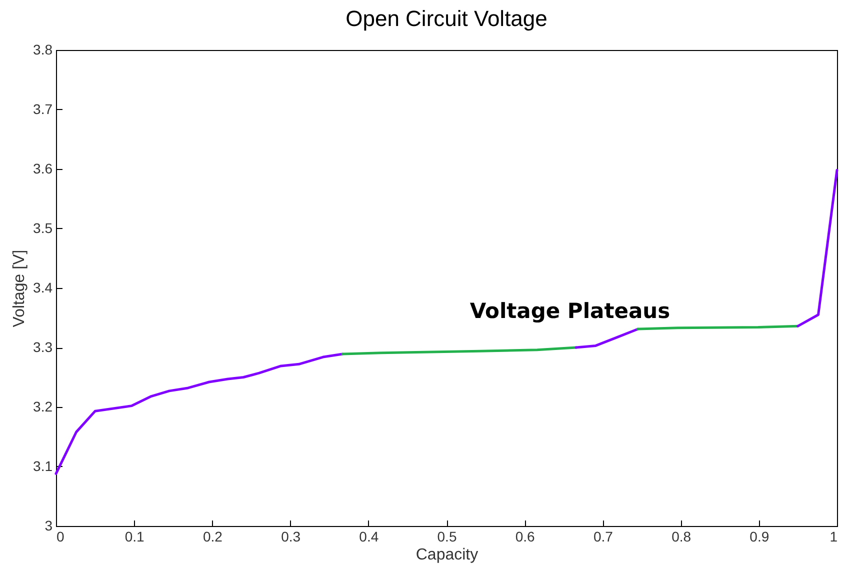 The width and height of the screenshot is (854, 584). I want to click on chart-title: Open Circuit Voltage, so click(447, 18).